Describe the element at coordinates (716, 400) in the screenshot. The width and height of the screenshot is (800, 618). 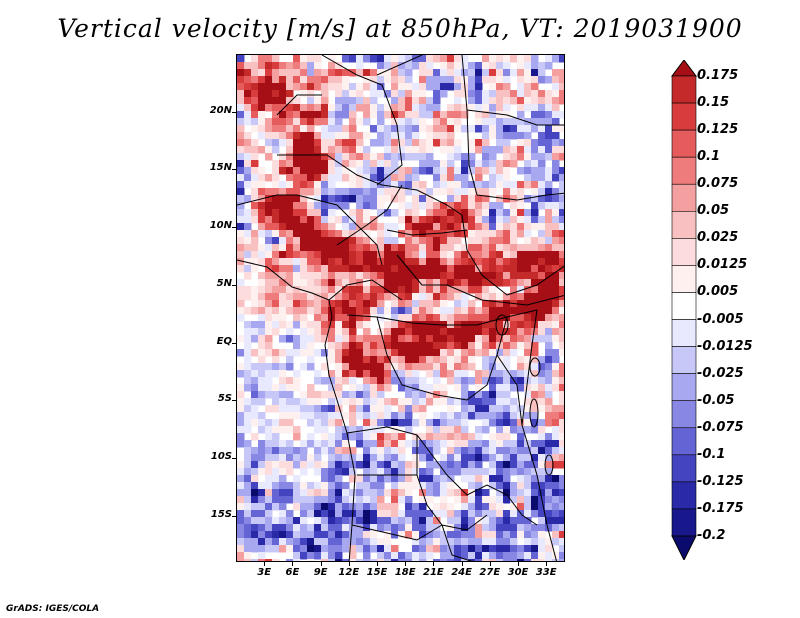
I see `colorbar-level-label: -0.05` at that location.